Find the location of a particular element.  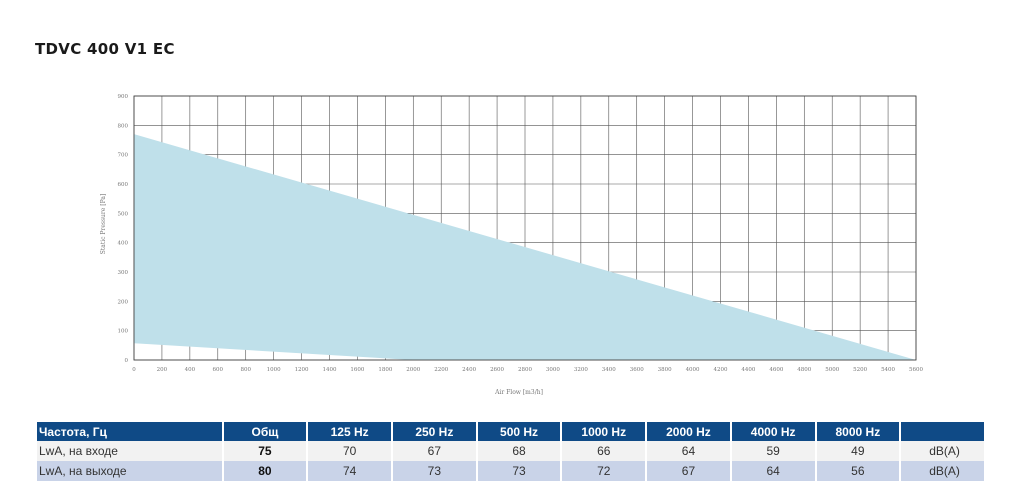

x-tick-label: 3600 is located at coordinates (637, 370).